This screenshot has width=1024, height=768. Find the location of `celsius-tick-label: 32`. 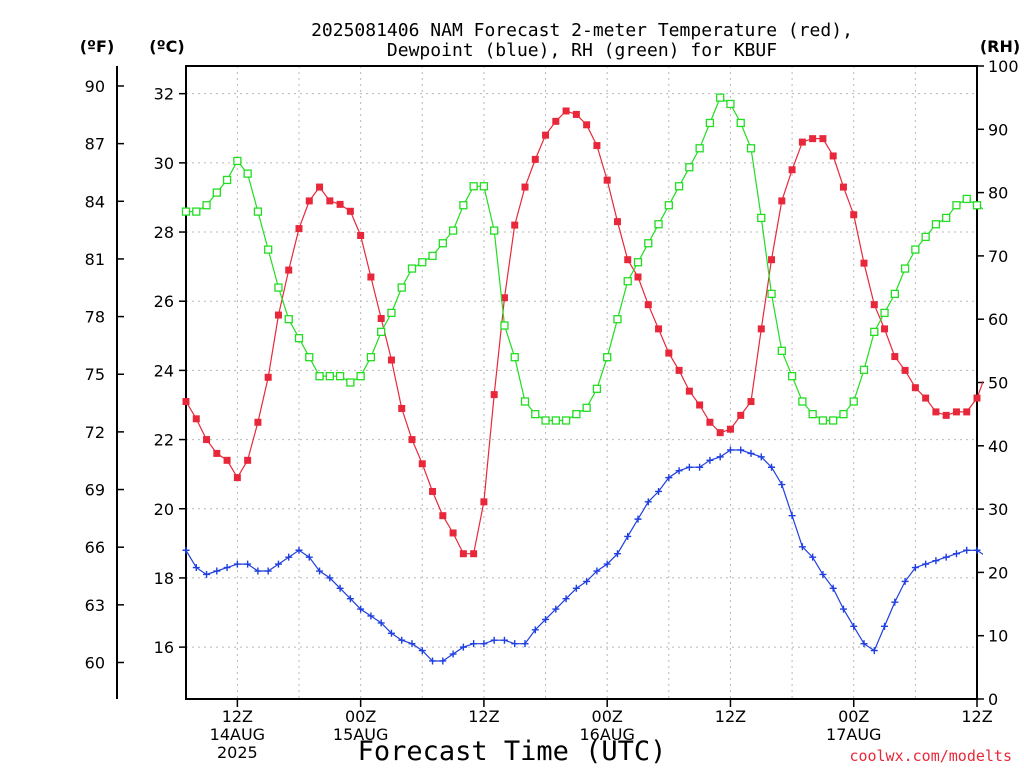

celsius-tick-label: 32 is located at coordinates (164, 94).